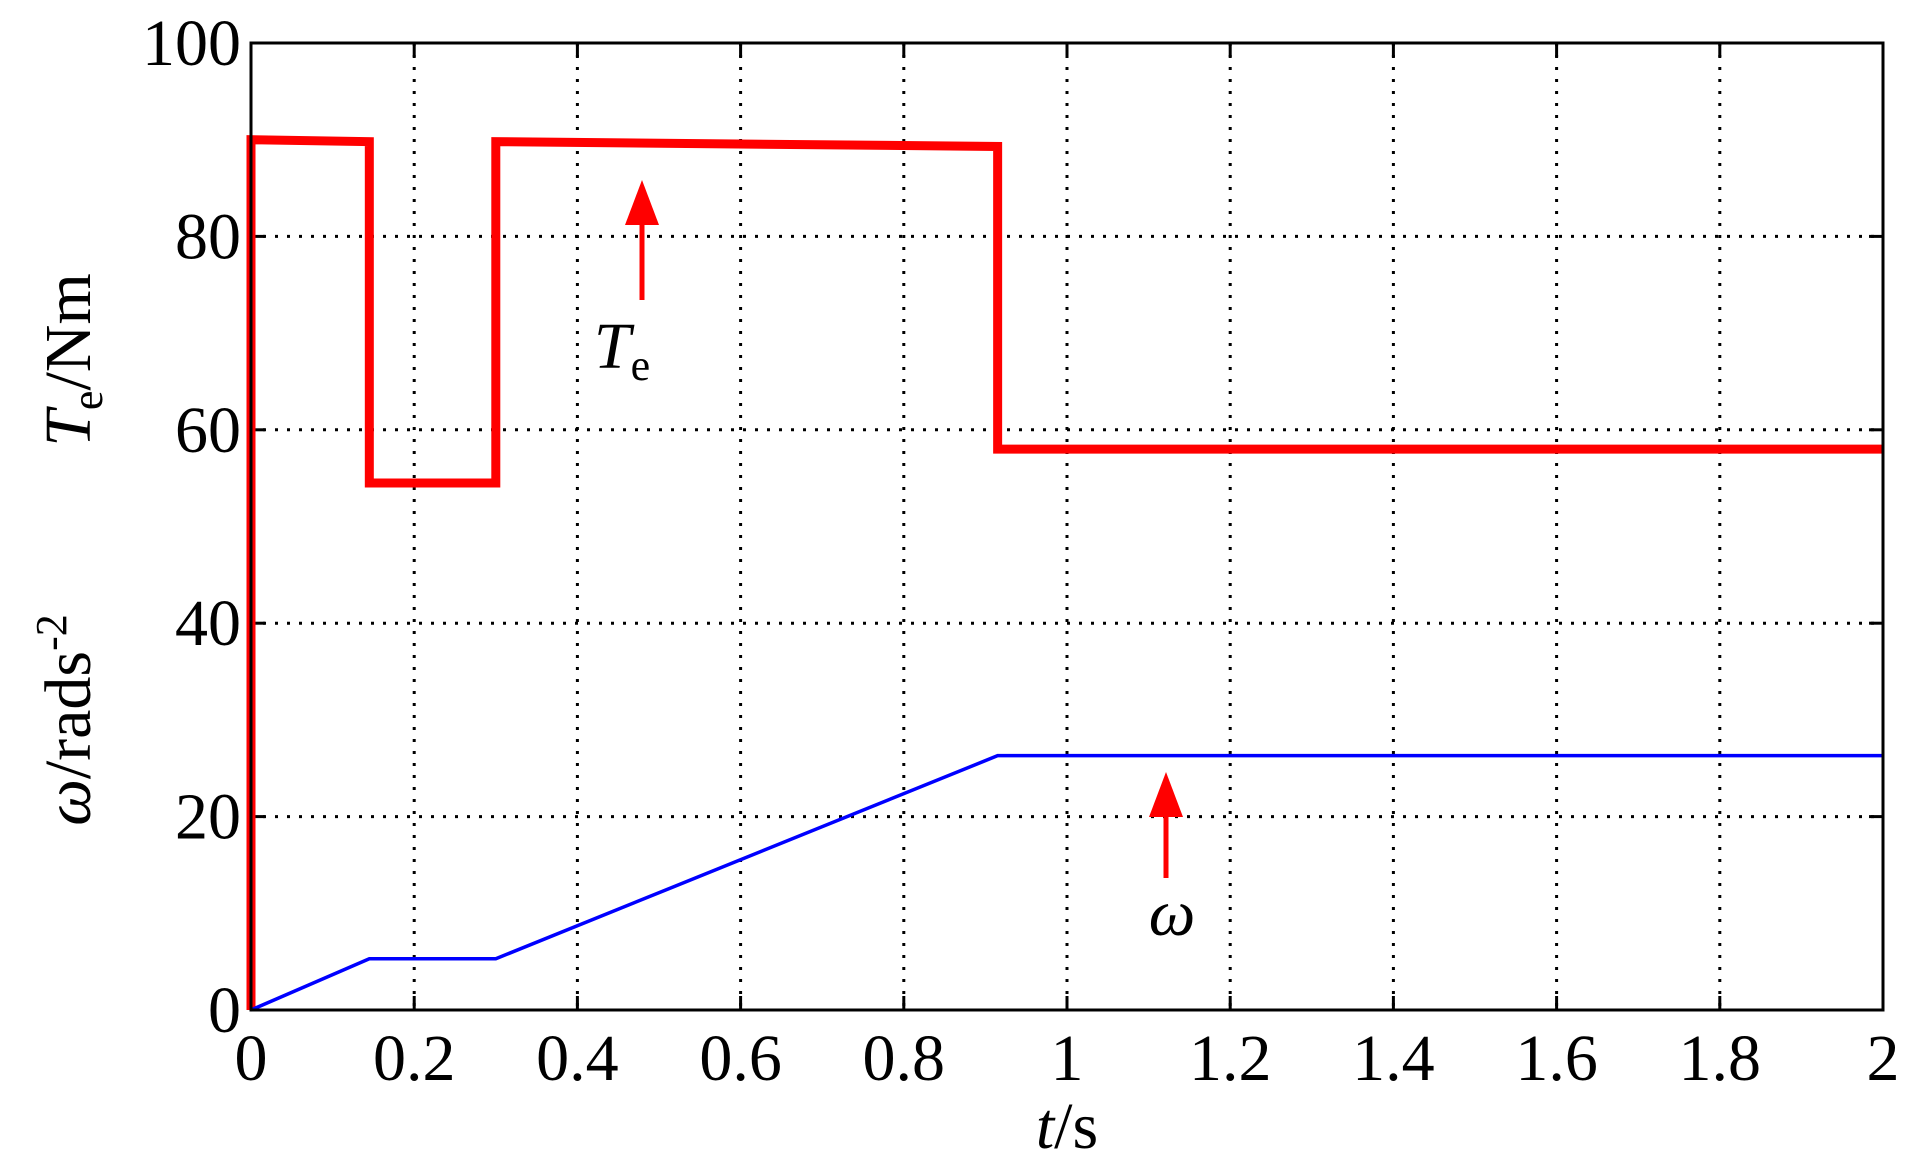 The width and height of the screenshot is (1914, 1173). What do you see at coordinates (1720, 1058) in the screenshot?
I see `x-tick-label: 1.8` at bounding box center [1720, 1058].